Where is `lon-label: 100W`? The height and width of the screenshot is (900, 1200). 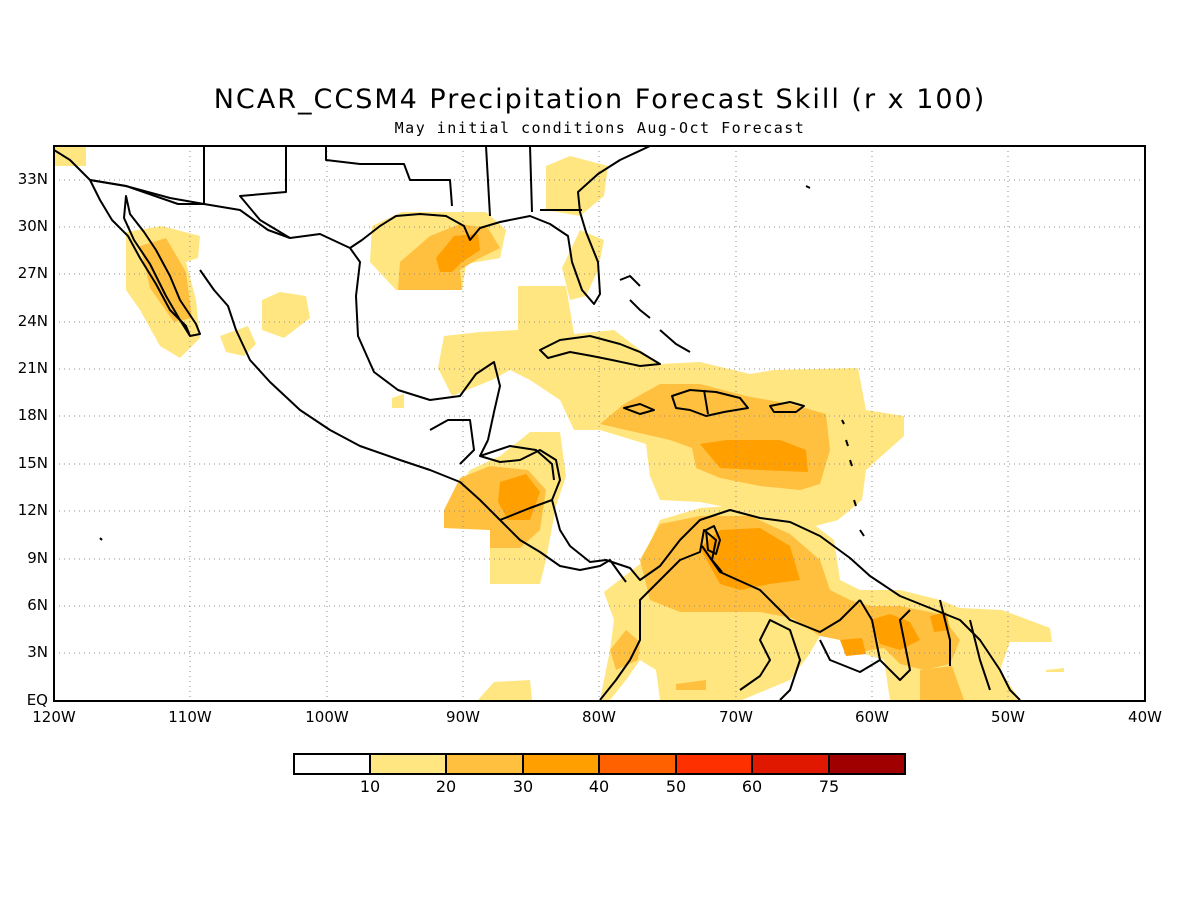 lon-label: 100W is located at coordinates (327, 717).